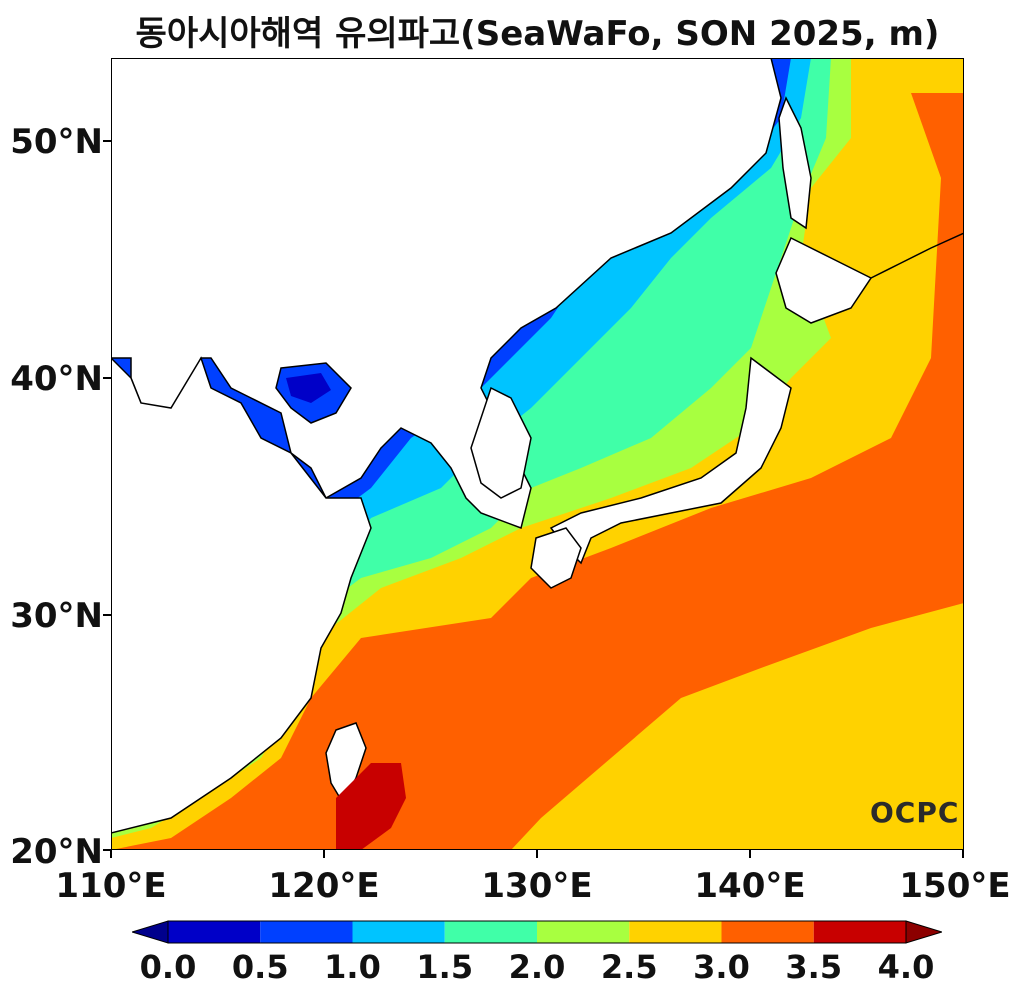  What do you see at coordinates (537, 967) in the screenshot?
I see `colorbar-label: 2.0` at bounding box center [537, 967].